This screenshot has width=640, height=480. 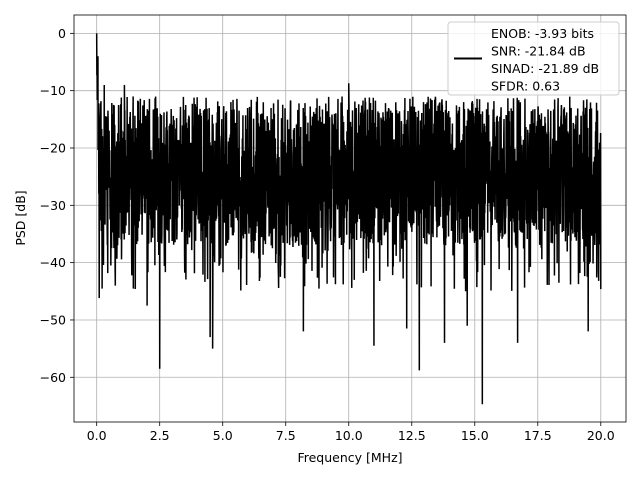 I want to click on x-tick-label: 15.0, so click(x=475, y=435).